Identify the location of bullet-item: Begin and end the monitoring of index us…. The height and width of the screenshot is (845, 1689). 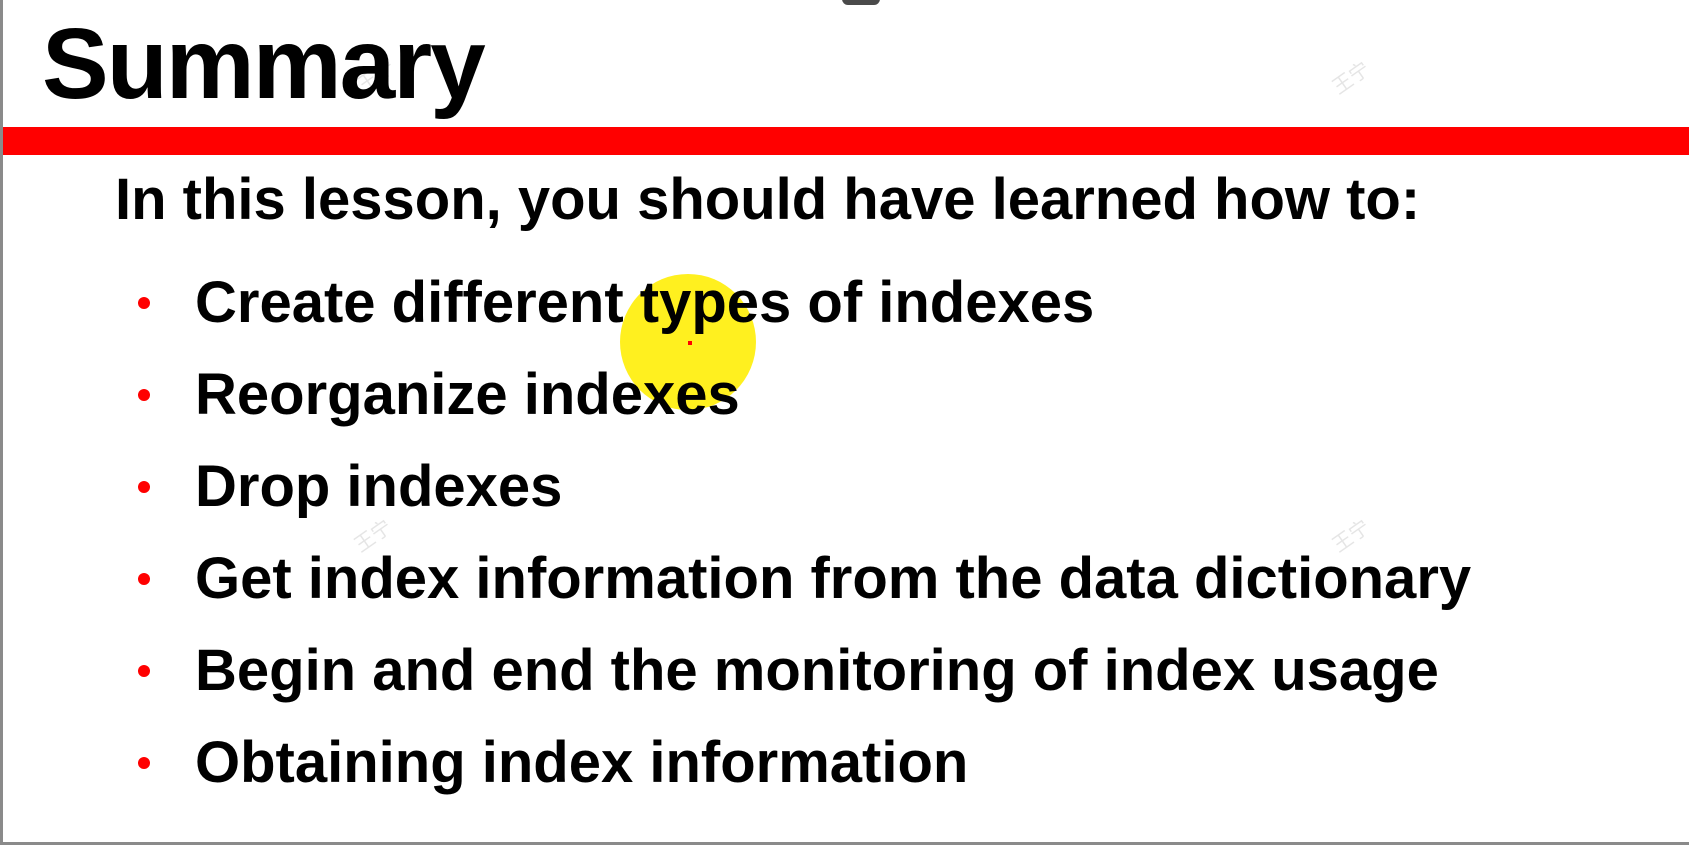
(804, 671).